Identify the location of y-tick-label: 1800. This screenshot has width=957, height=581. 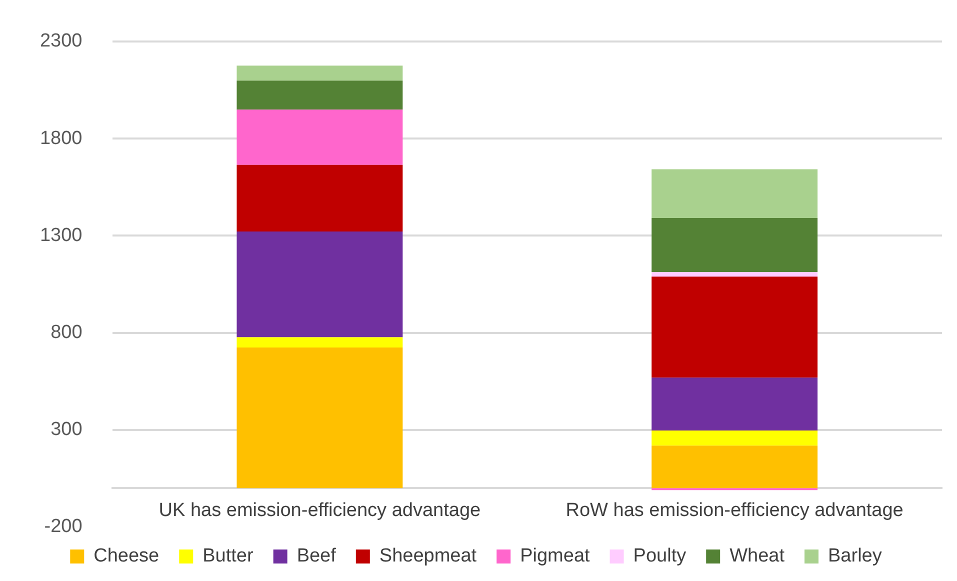
(61, 138).